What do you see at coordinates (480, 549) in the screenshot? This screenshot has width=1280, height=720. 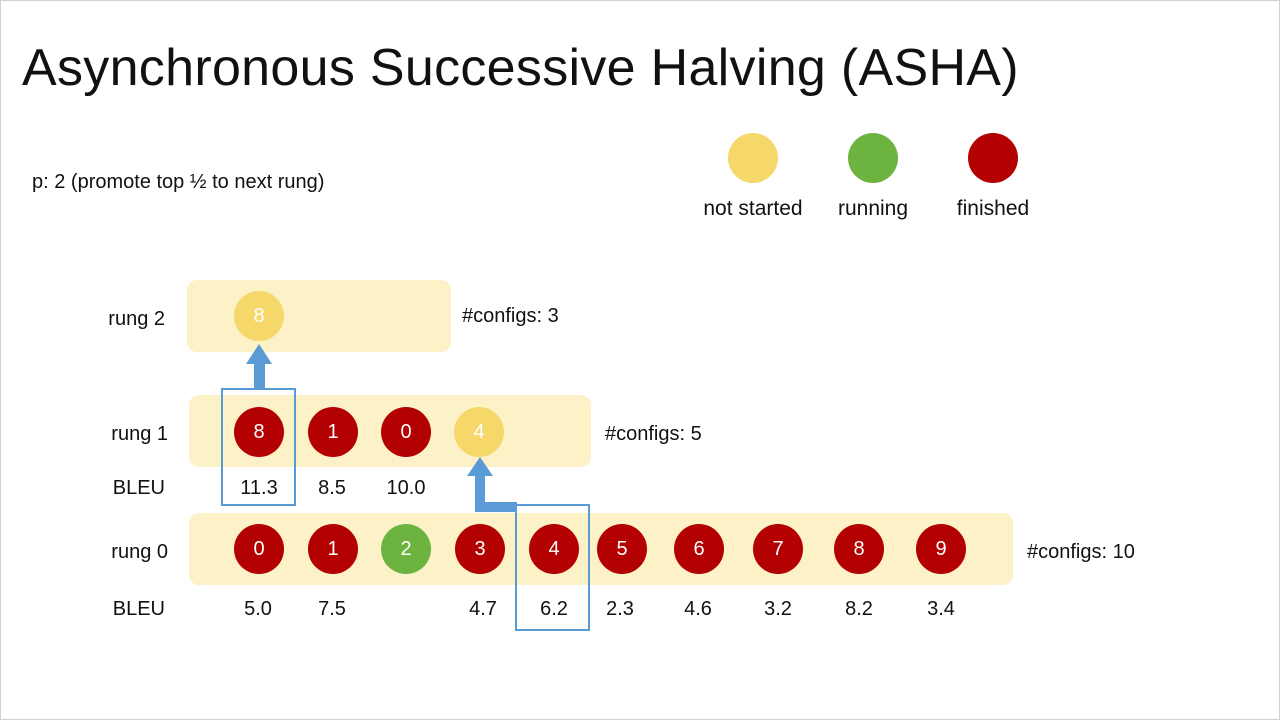 I see `config-node: 3` at bounding box center [480, 549].